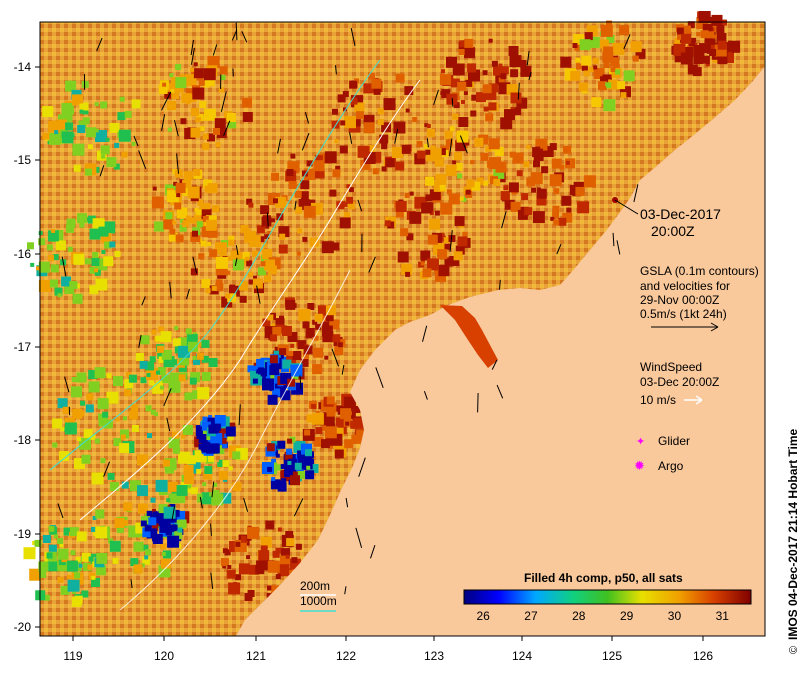 The width and height of the screenshot is (809, 677). What do you see at coordinates (23, 347) in the screenshot?
I see `y-tick-label: -17` at bounding box center [23, 347].